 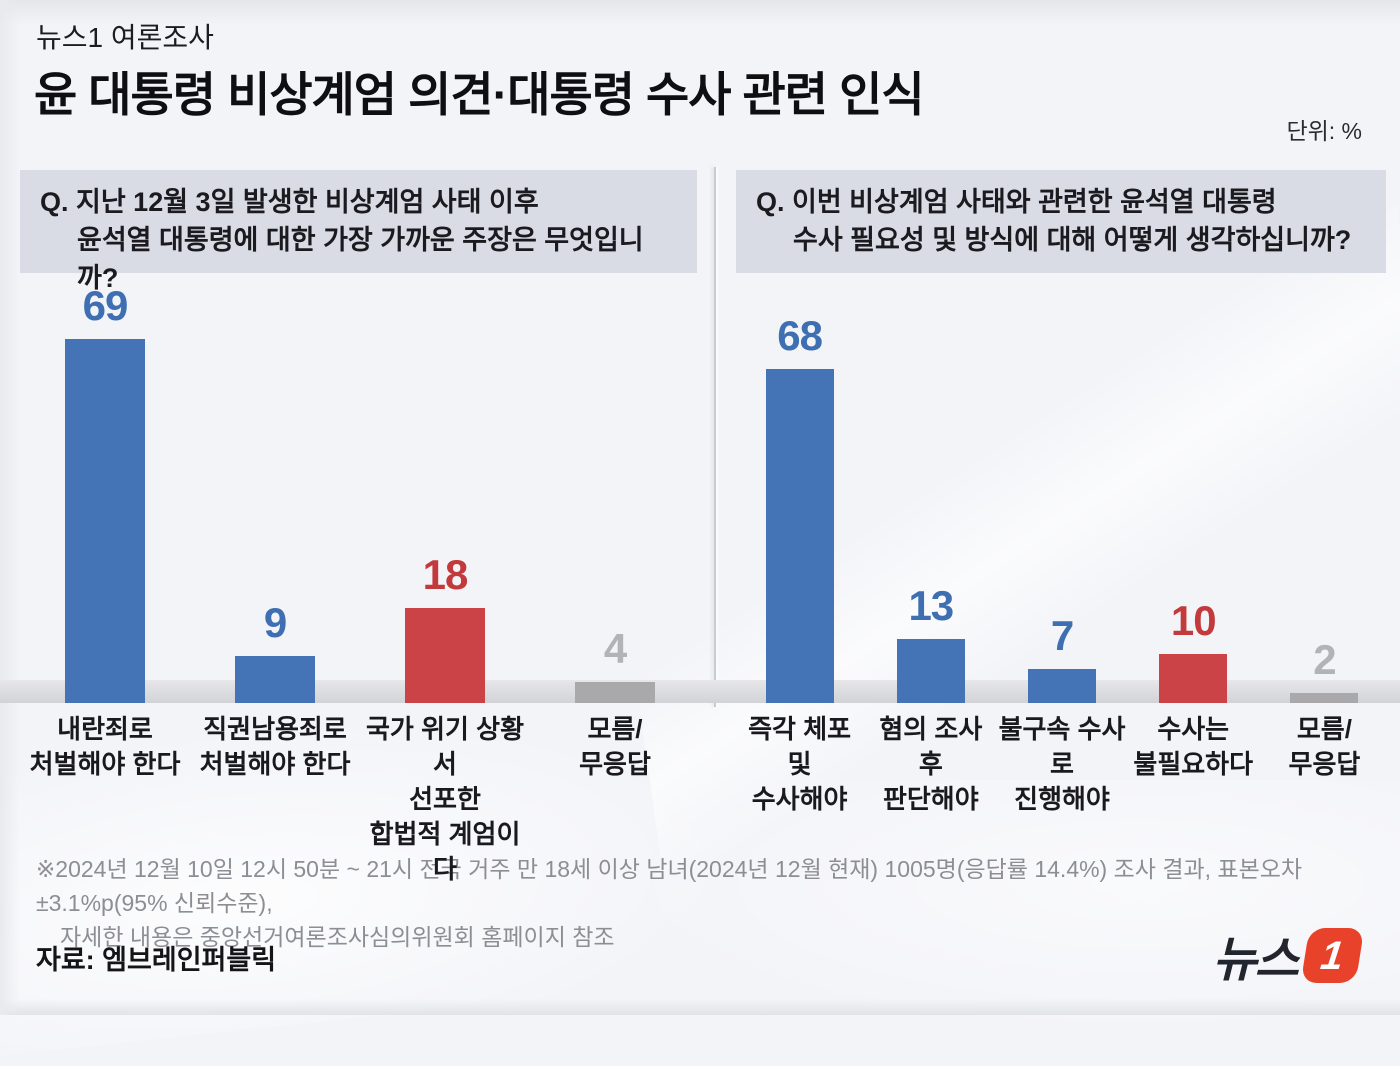 I want to click on bar-value-label: 9, so click(x=275, y=622).